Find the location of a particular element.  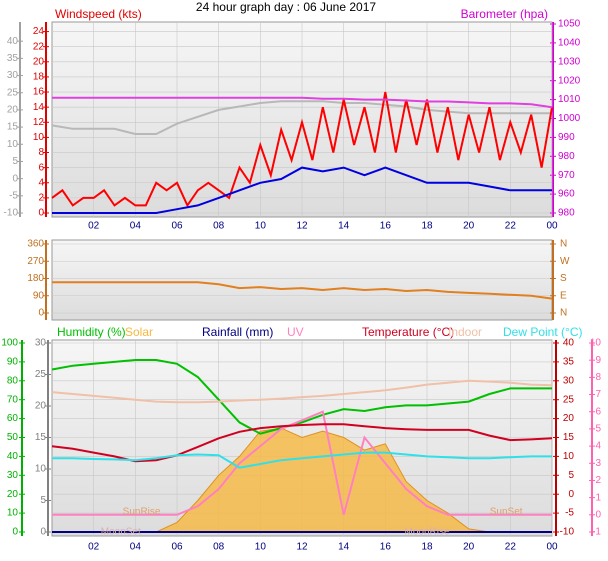

y3-tick-label: 40 is located at coordinates (13, 41).